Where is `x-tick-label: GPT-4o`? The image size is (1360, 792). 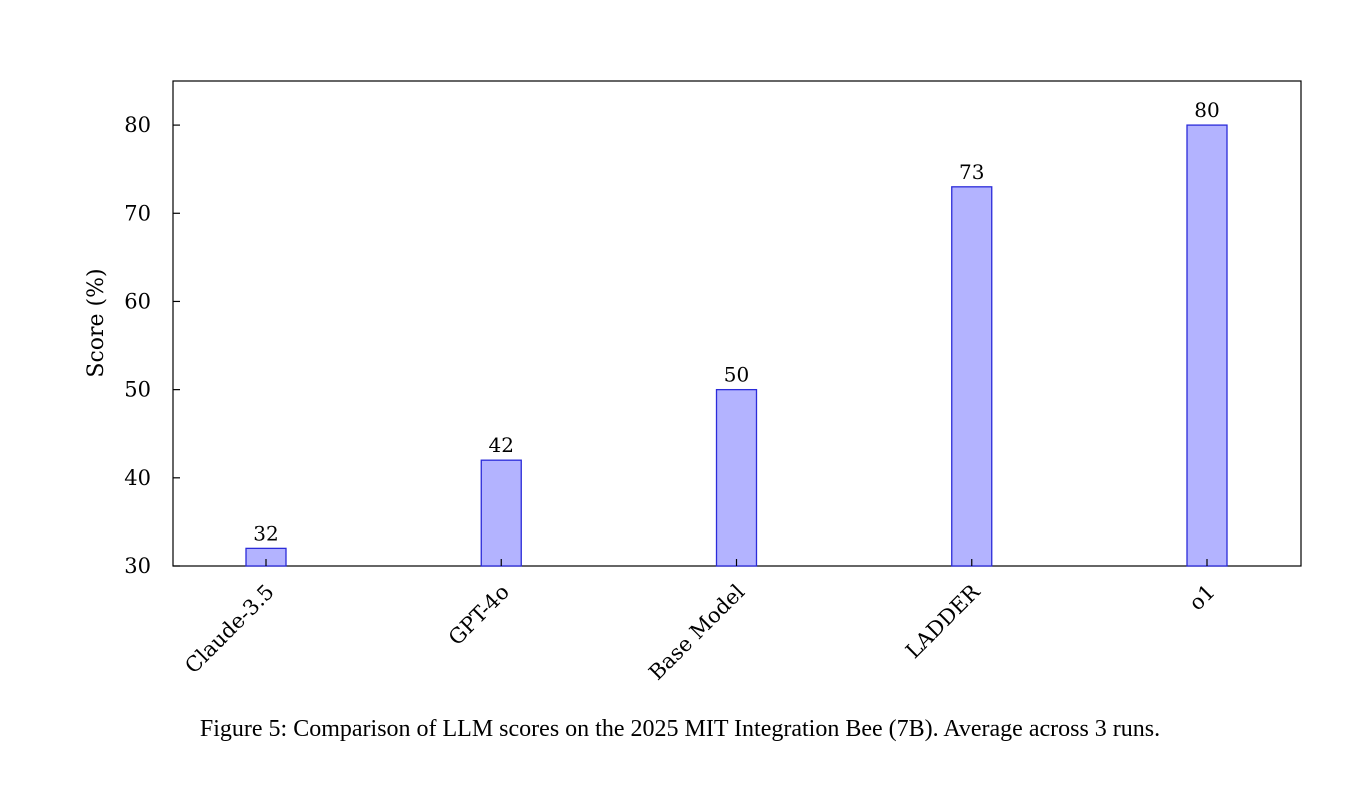 x-tick-label: GPT-4o is located at coordinates (479, 615).